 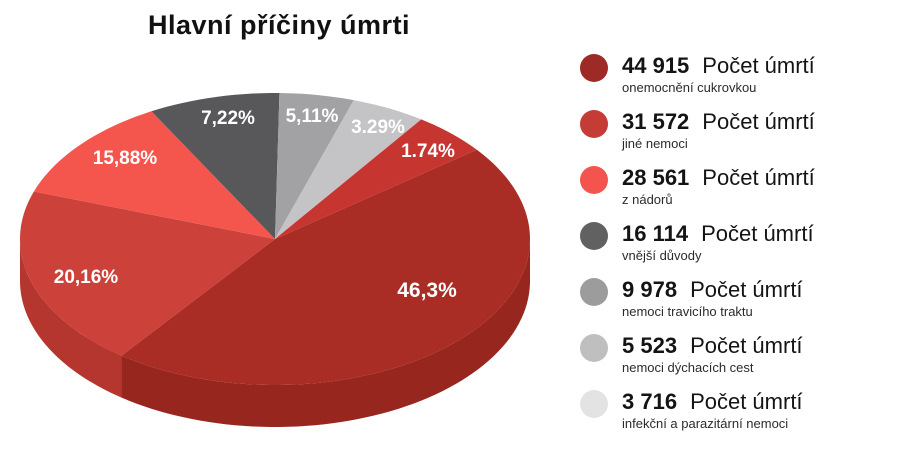 I want to click on legend-item: 16 114 Počet úmrtí vnější důvody, so click(x=739, y=242).